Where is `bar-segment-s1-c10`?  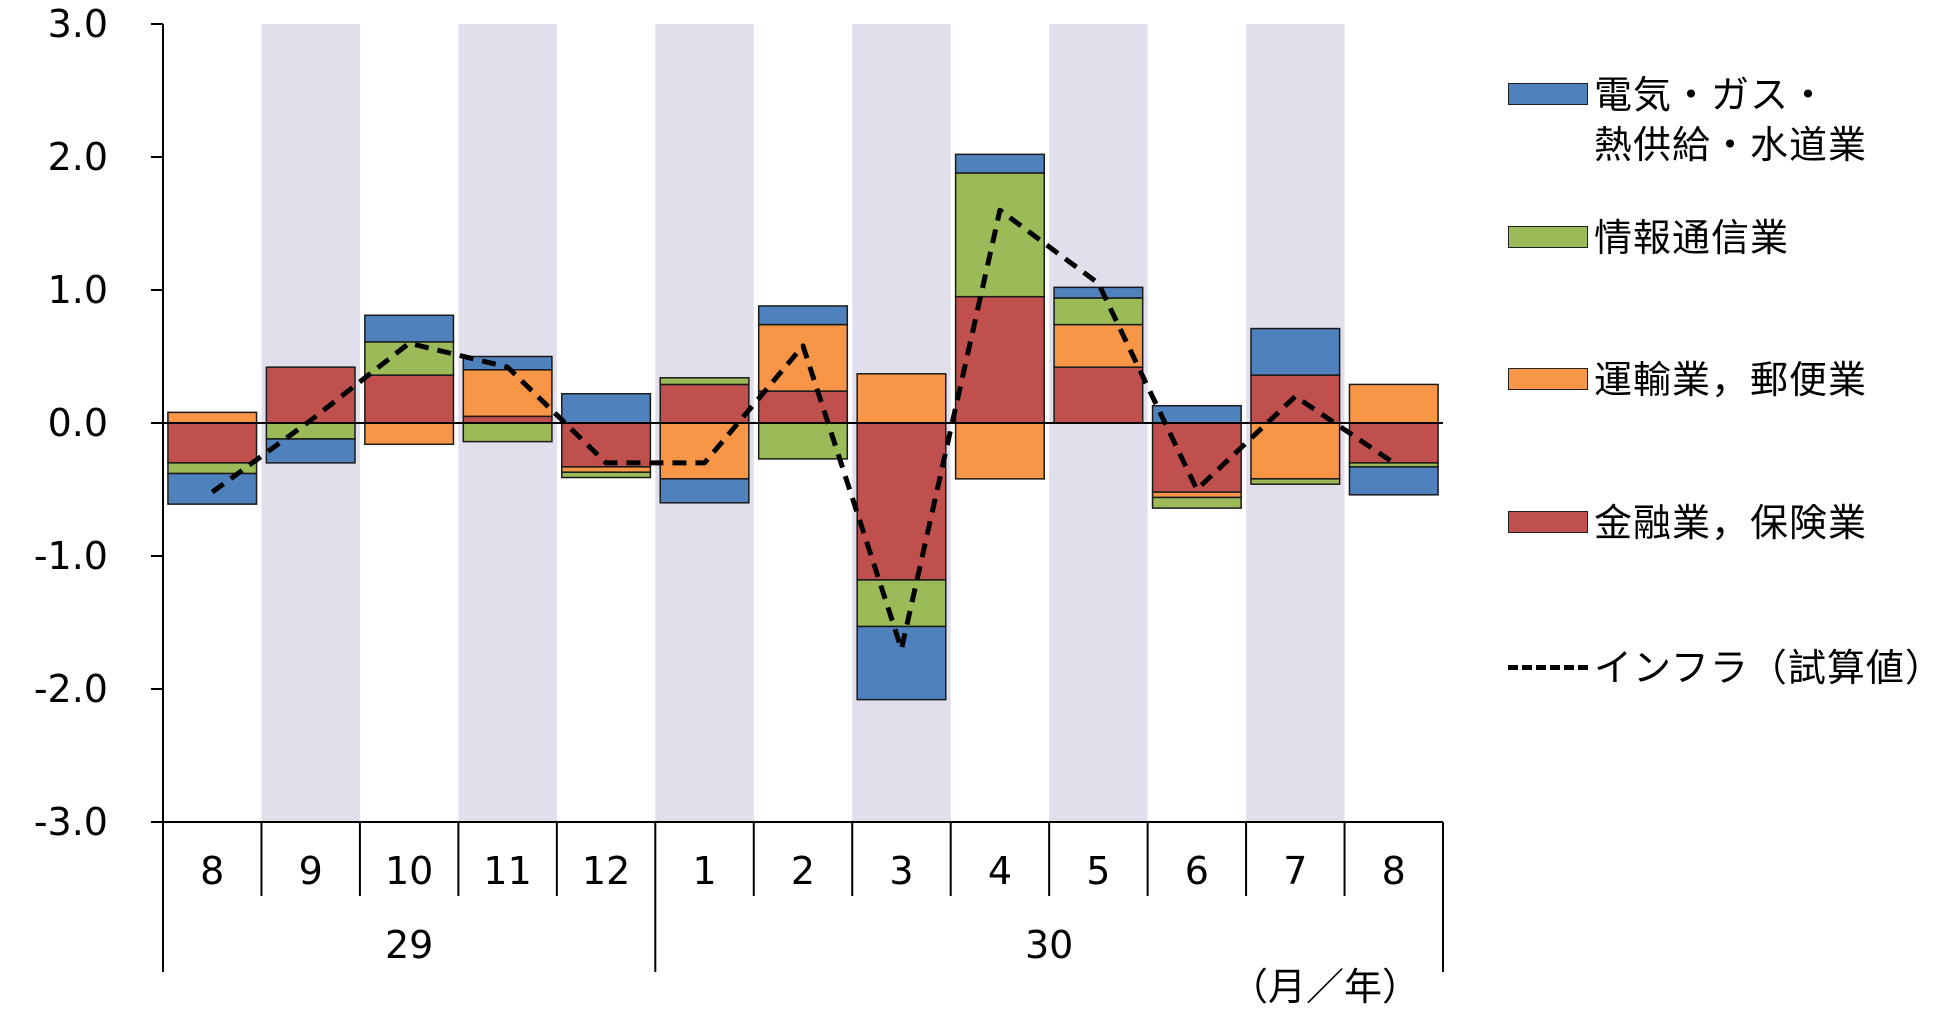
bar-segment-s1-c10 is located at coordinates (1196, 495).